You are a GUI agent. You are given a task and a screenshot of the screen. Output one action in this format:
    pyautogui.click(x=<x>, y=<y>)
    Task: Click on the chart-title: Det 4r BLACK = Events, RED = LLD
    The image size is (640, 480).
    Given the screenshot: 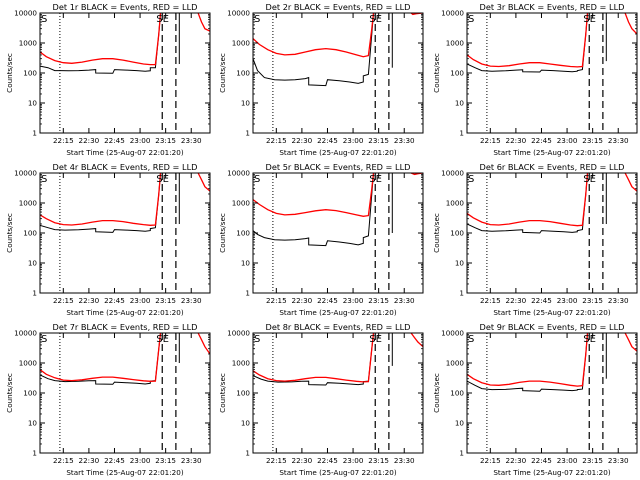 What is the action you would take?
    pyautogui.click(x=125, y=167)
    